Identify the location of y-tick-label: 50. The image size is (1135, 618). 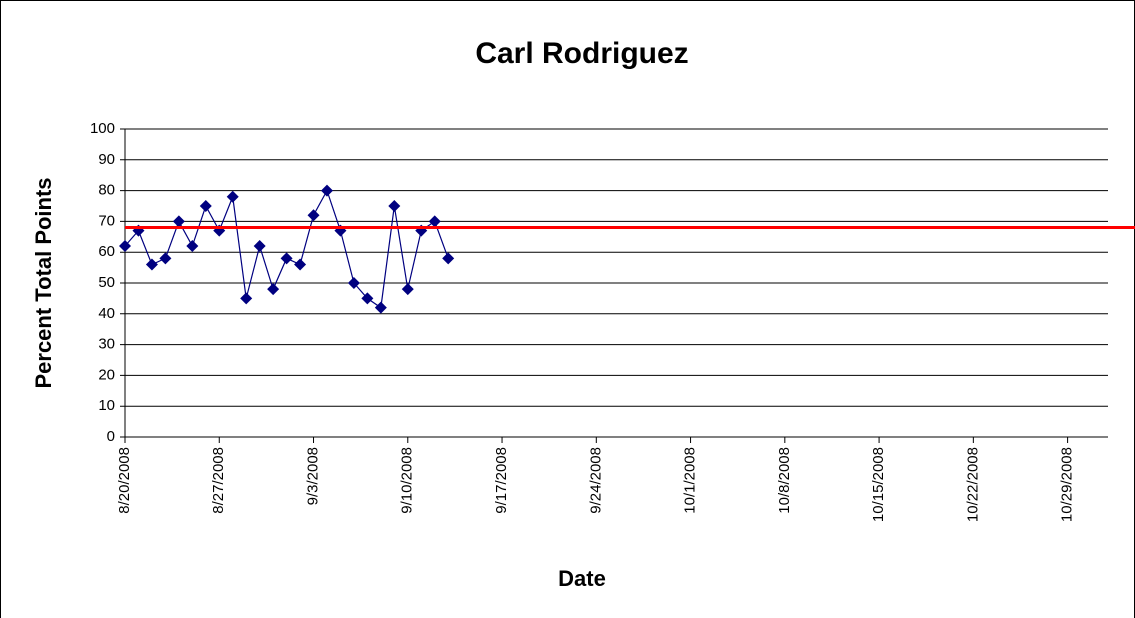
(106, 282).